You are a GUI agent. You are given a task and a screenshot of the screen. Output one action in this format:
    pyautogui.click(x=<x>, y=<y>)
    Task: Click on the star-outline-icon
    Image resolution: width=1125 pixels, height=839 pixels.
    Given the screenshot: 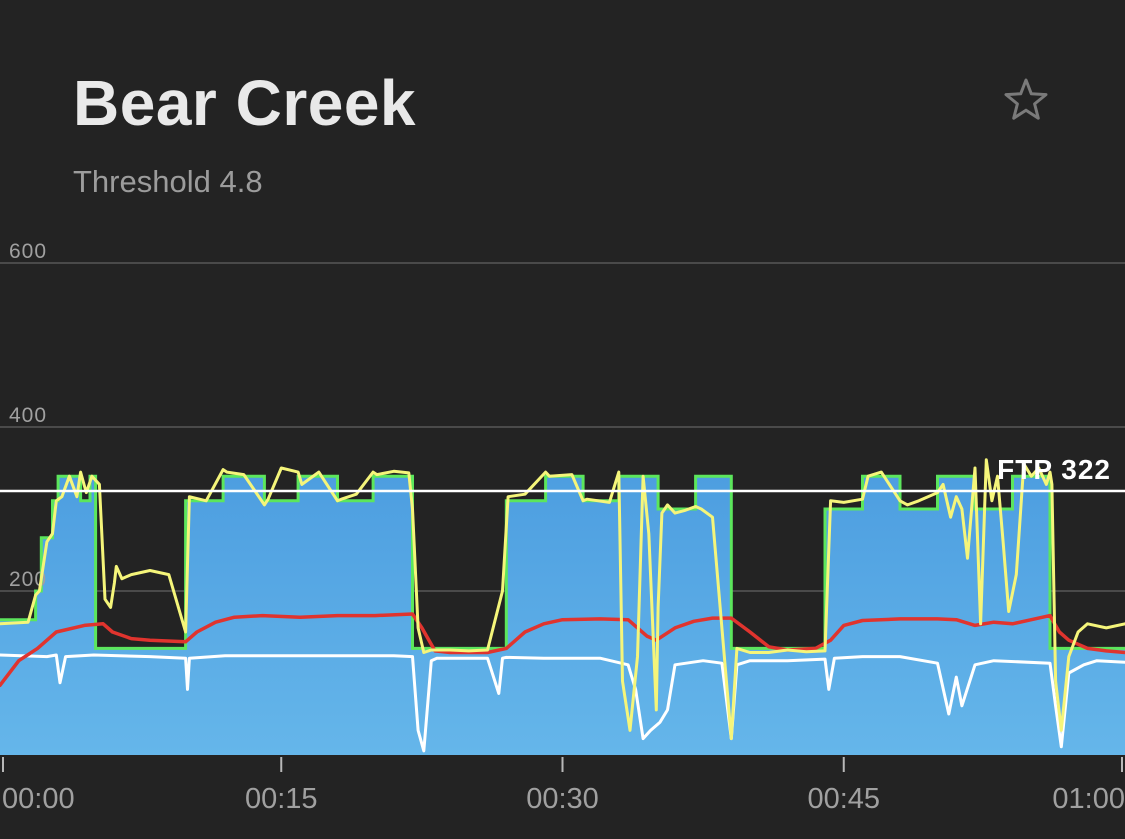 What is the action you would take?
    pyautogui.click(x=1026, y=99)
    